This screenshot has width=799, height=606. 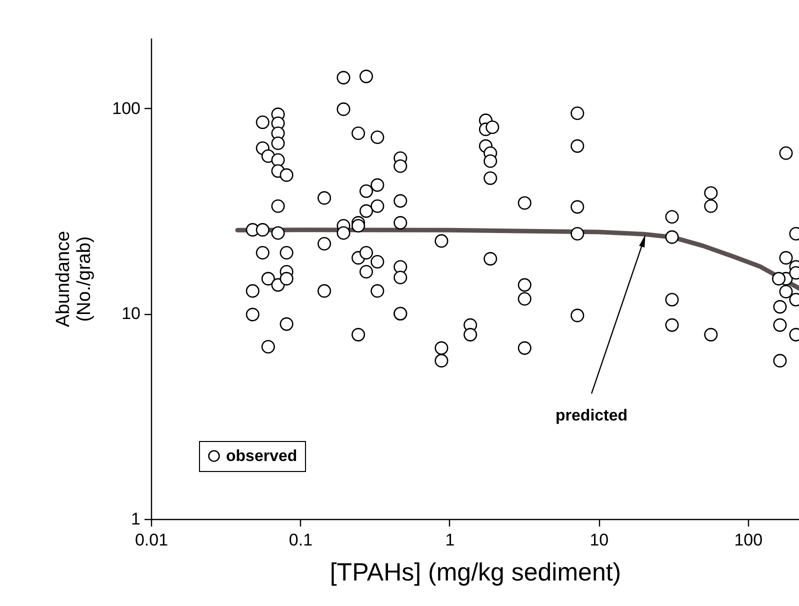 What do you see at coordinates (131, 314) in the screenshot?
I see `y-tick-label: 10` at bounding box center [131, 314].